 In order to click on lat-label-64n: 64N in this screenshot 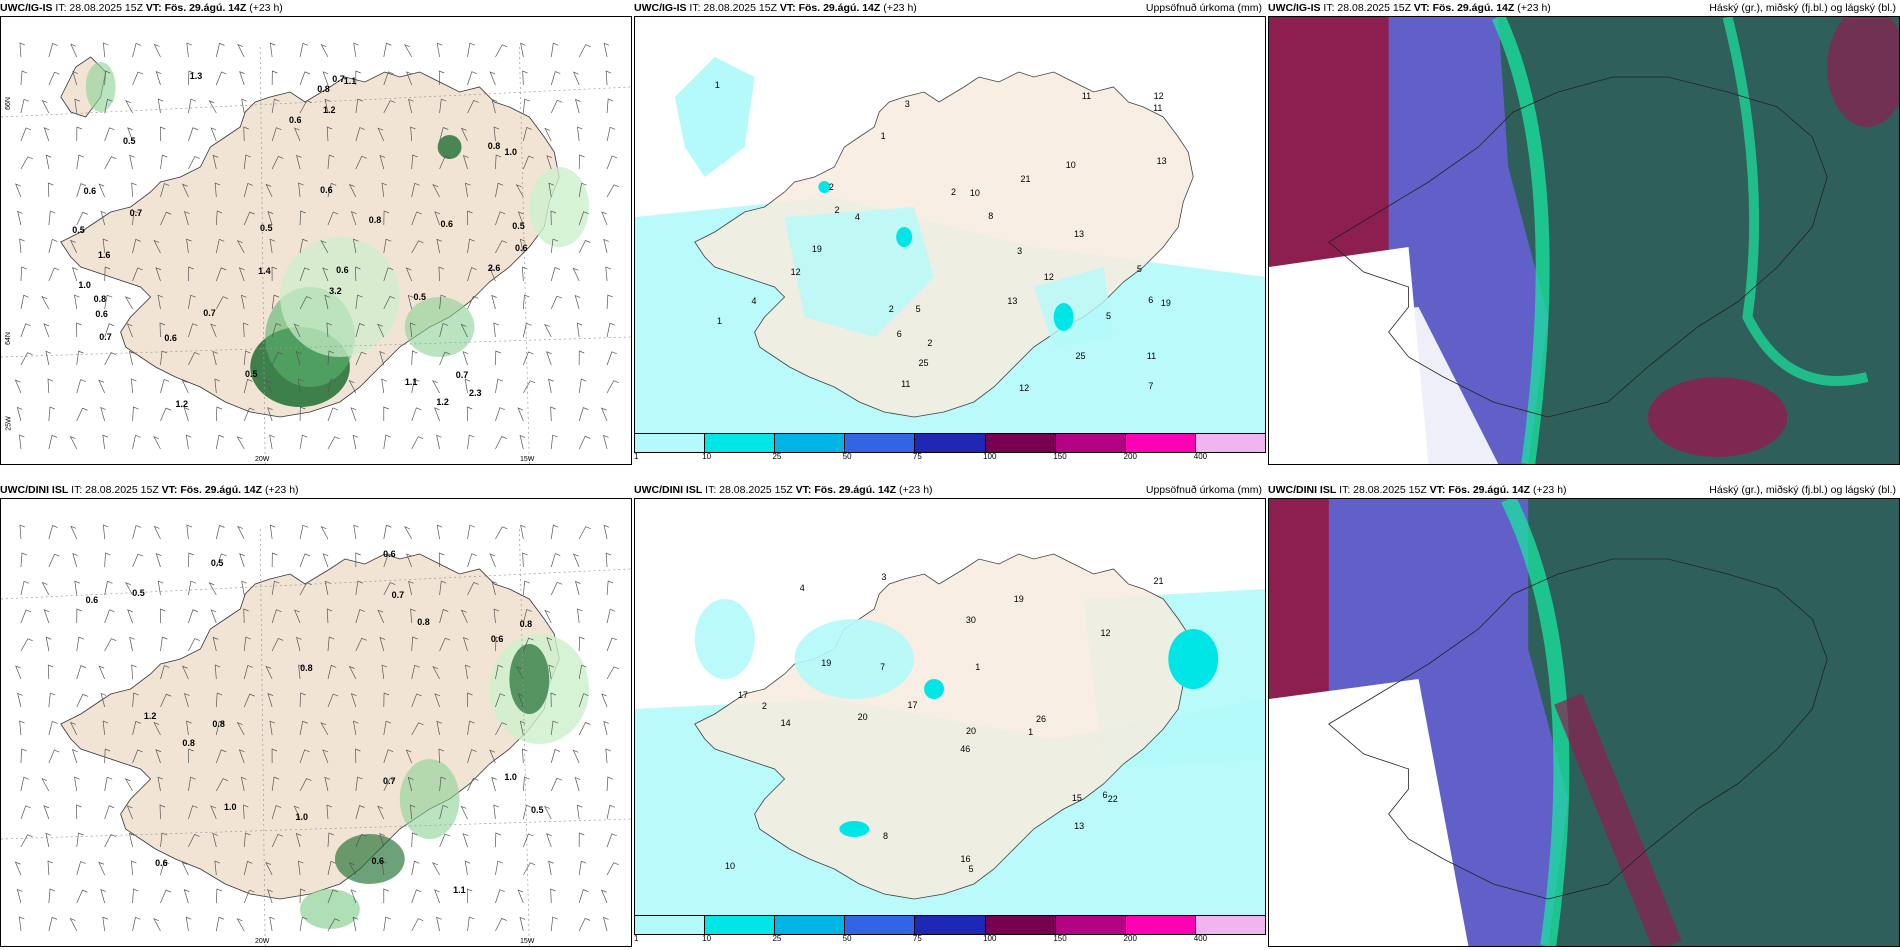, I will do `click(8, 338)`.